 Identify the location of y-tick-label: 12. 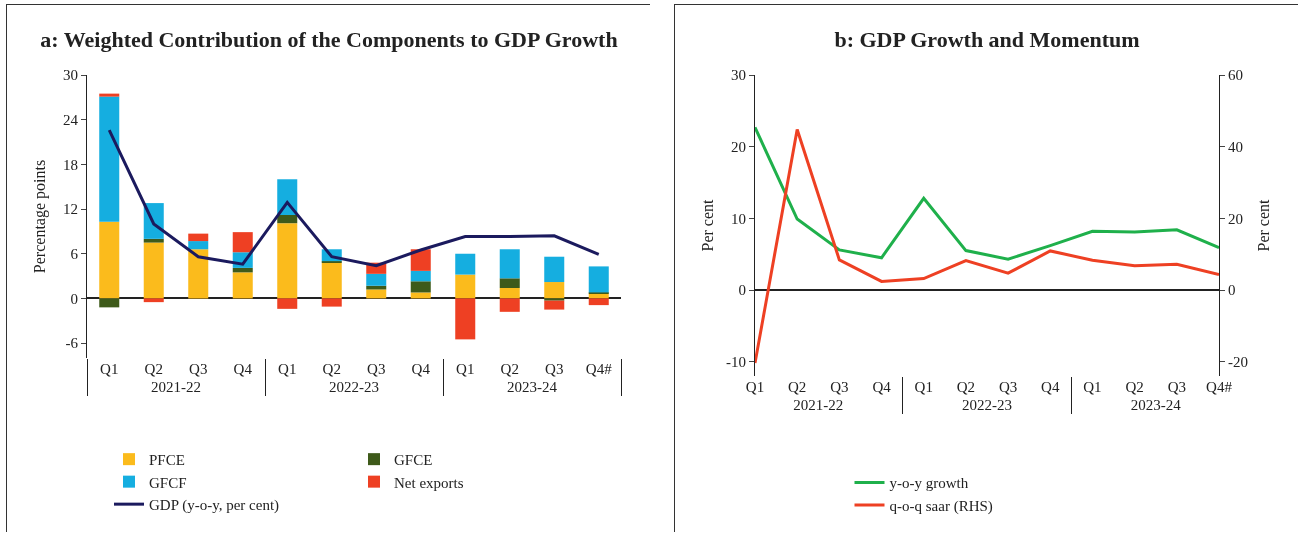
(70, 209).